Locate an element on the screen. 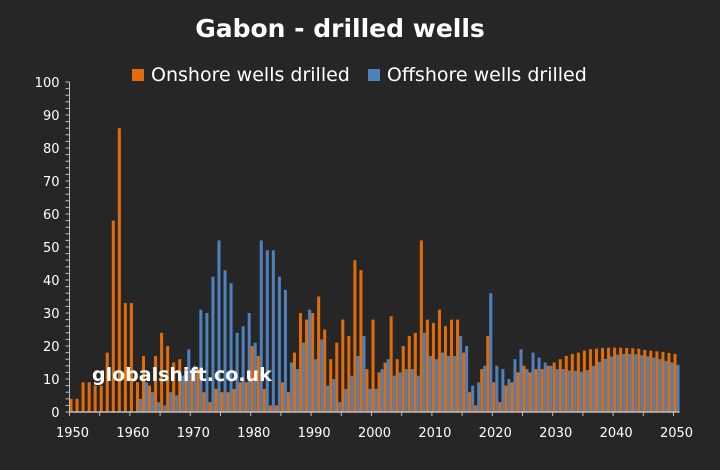 The width and height of the screenshot is (720, 470). bar-onshore-1956 is located at coordinates (107, 382).